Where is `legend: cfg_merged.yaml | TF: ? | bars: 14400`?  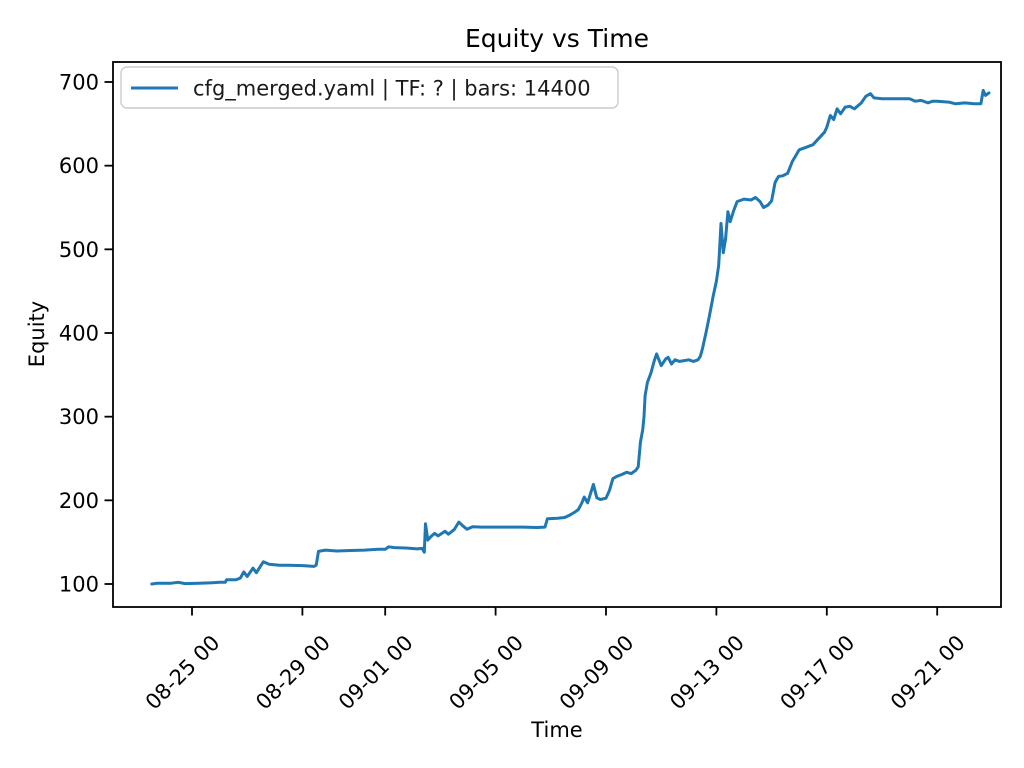 legend: cfg_merged.yaml | TF: ? | bars: 14400 is located at coordinates (369, 87).